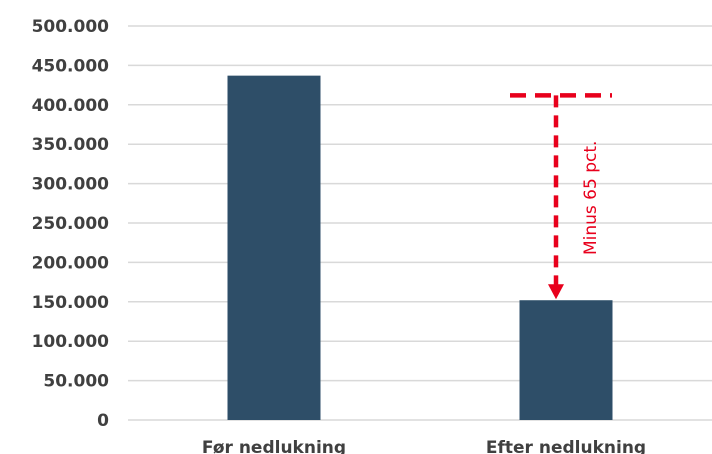  I want to click on y-tick-label: 150.000, so click(71, 303).